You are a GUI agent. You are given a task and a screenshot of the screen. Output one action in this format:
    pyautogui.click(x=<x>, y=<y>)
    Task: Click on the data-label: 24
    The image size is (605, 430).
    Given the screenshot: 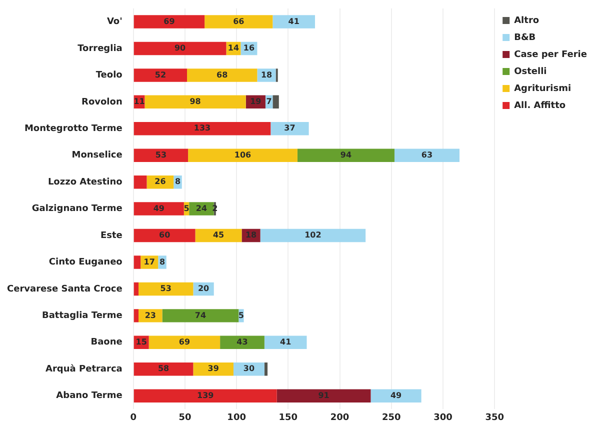 What is the action you would take?
    pyautogui.click(x=202, y=208)
    